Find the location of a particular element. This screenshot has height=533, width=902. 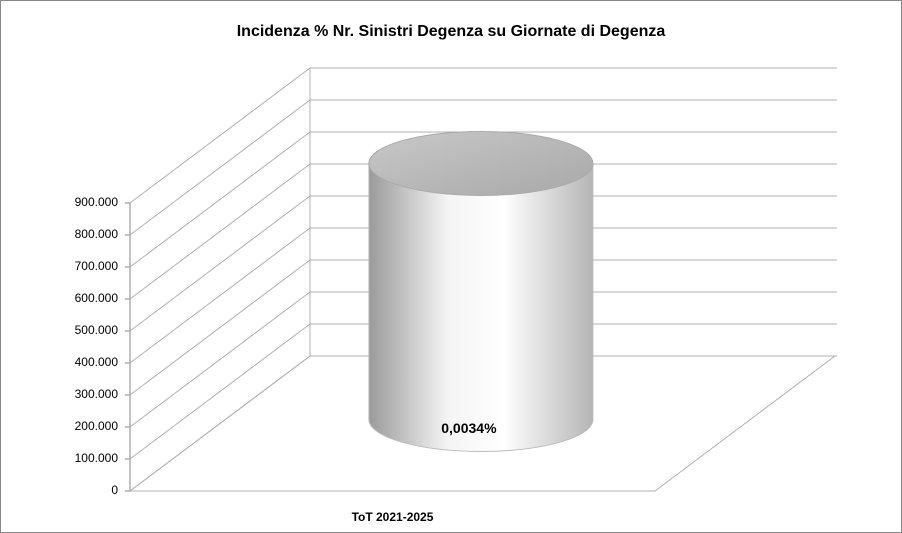

y-tick-label: 100.000 is located at coordinates (97, 458).